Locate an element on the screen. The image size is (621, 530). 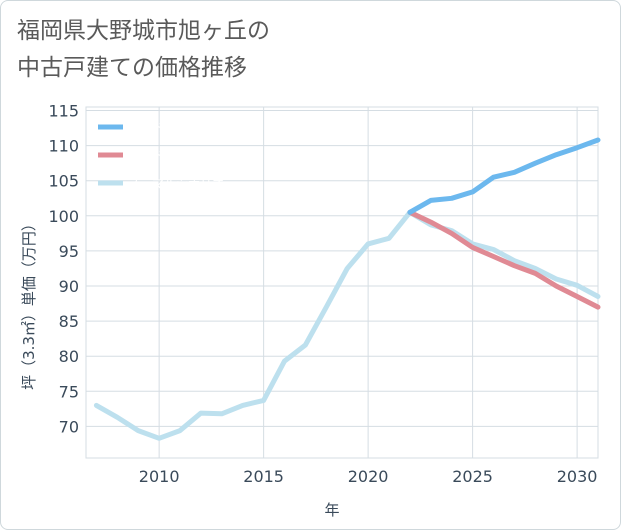
x-axis-label: 年 is located at coordinates (331, 510).